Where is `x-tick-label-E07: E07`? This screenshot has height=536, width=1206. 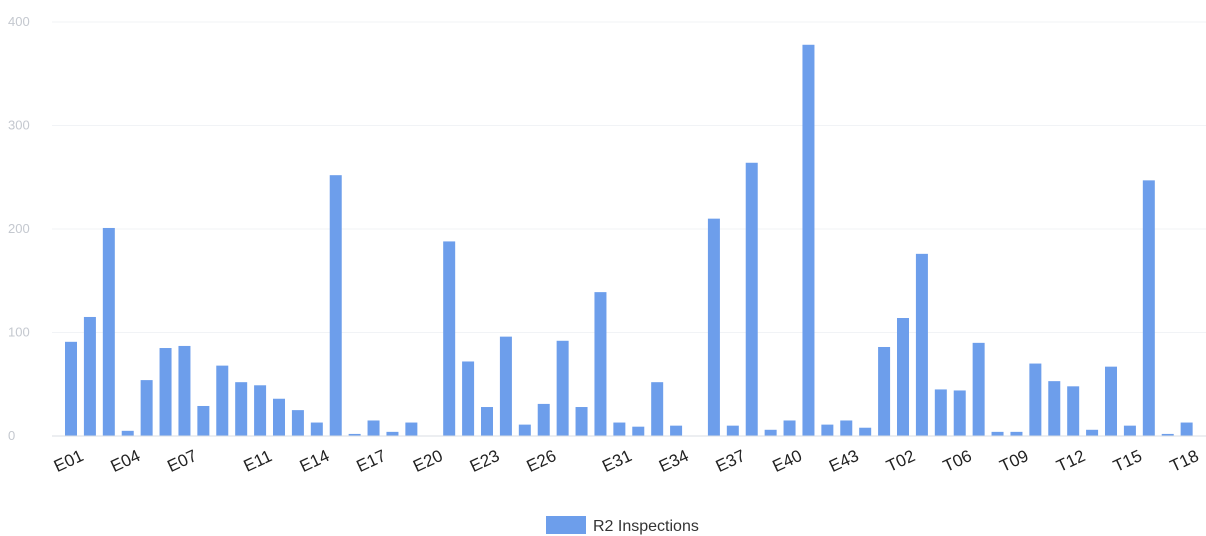 x-tick-label-E07: E07 is located at coordinates (181, 461).